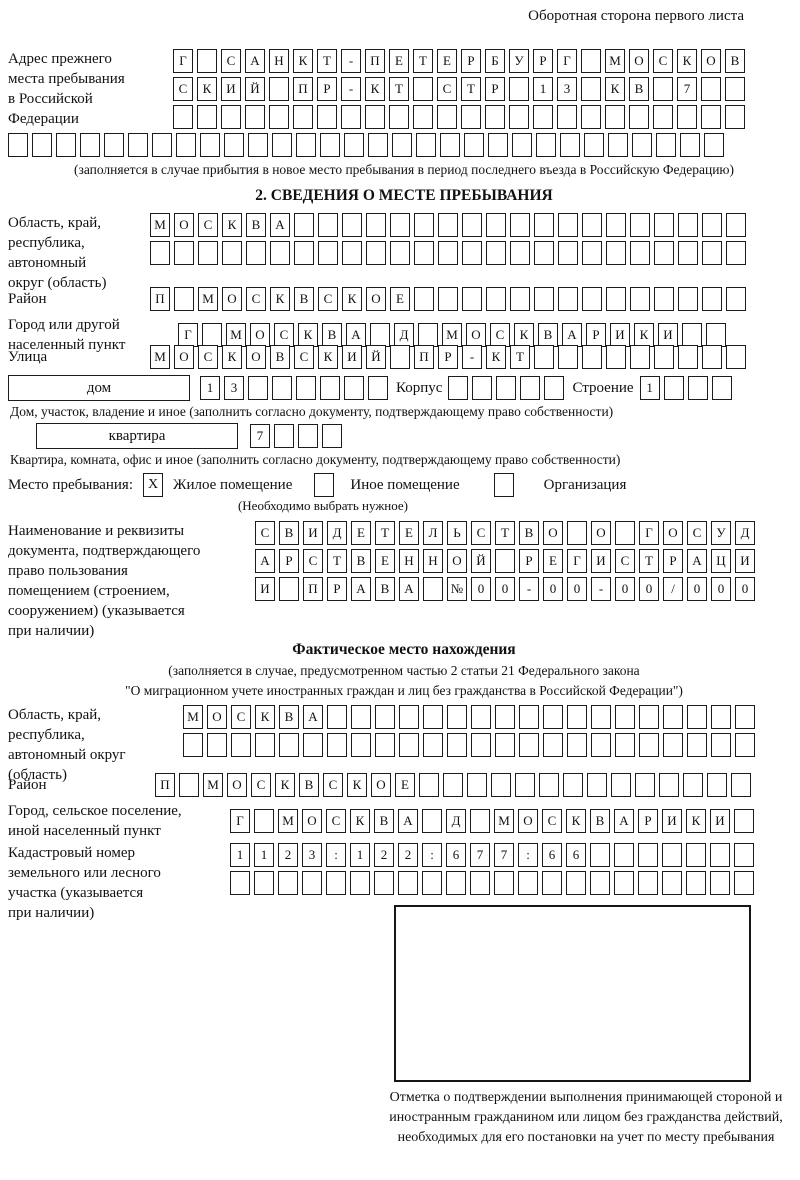 This screenshot has width=800, height=1180. What do you see at coordinates (288, 855) in the screenshot?
I see `char-cell: 2` at bounding box center [288, 855].